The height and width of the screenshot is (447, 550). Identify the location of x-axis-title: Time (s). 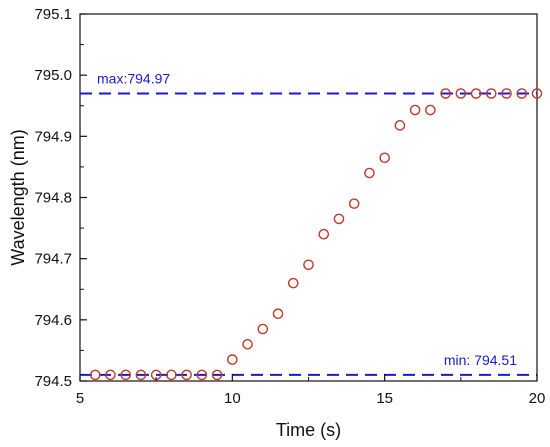
(308, 430).